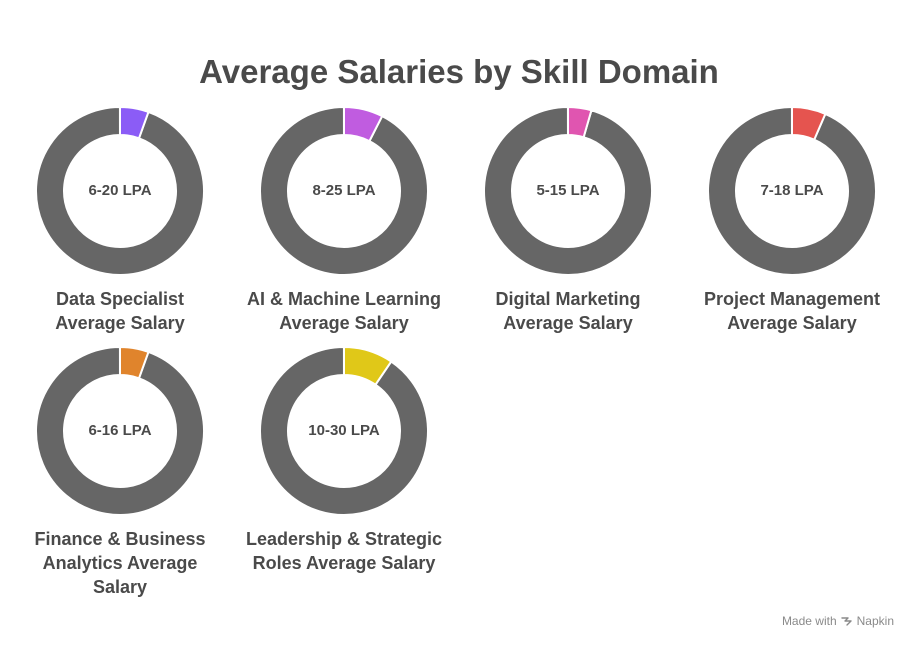 The height and width of the screenshot is (648, 918). I want to click on chart-title: Average Salaries by Skill Domain, so click(459, 71).